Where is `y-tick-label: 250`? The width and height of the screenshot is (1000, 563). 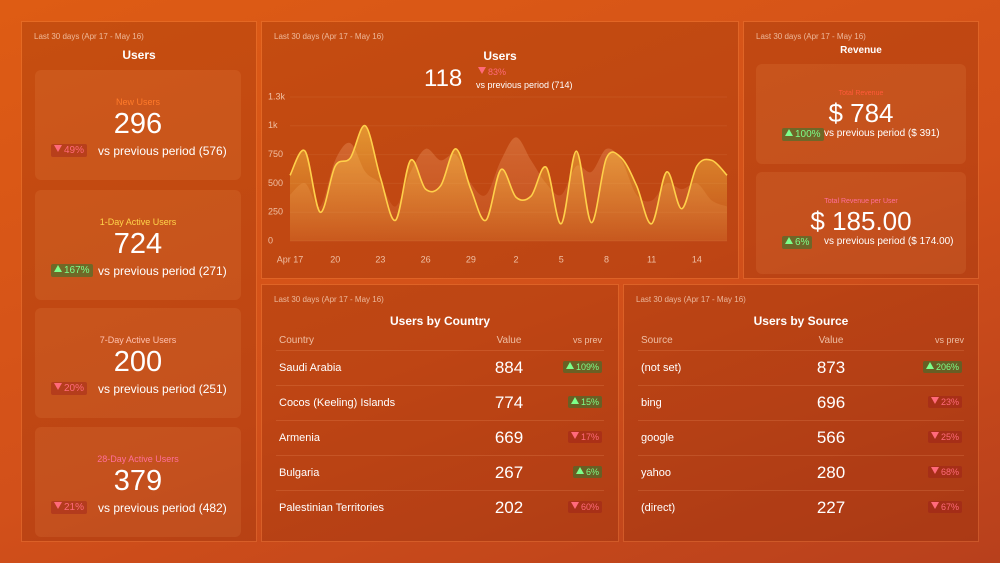
y-tick-label: 250 is located at coordinates (275, 212).